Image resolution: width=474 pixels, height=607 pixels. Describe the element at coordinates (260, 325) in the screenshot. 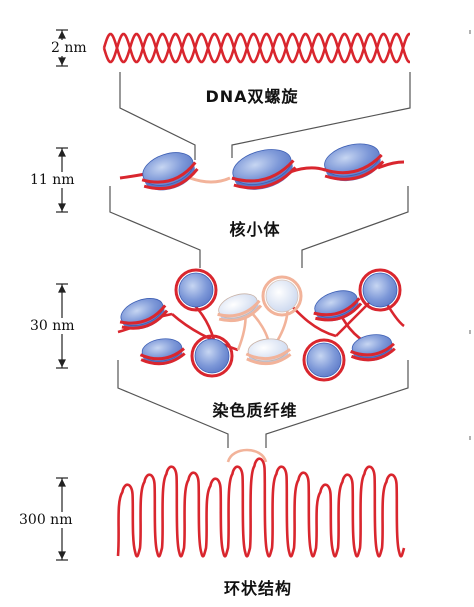

I see `fiber-nucleosomes` at that location.